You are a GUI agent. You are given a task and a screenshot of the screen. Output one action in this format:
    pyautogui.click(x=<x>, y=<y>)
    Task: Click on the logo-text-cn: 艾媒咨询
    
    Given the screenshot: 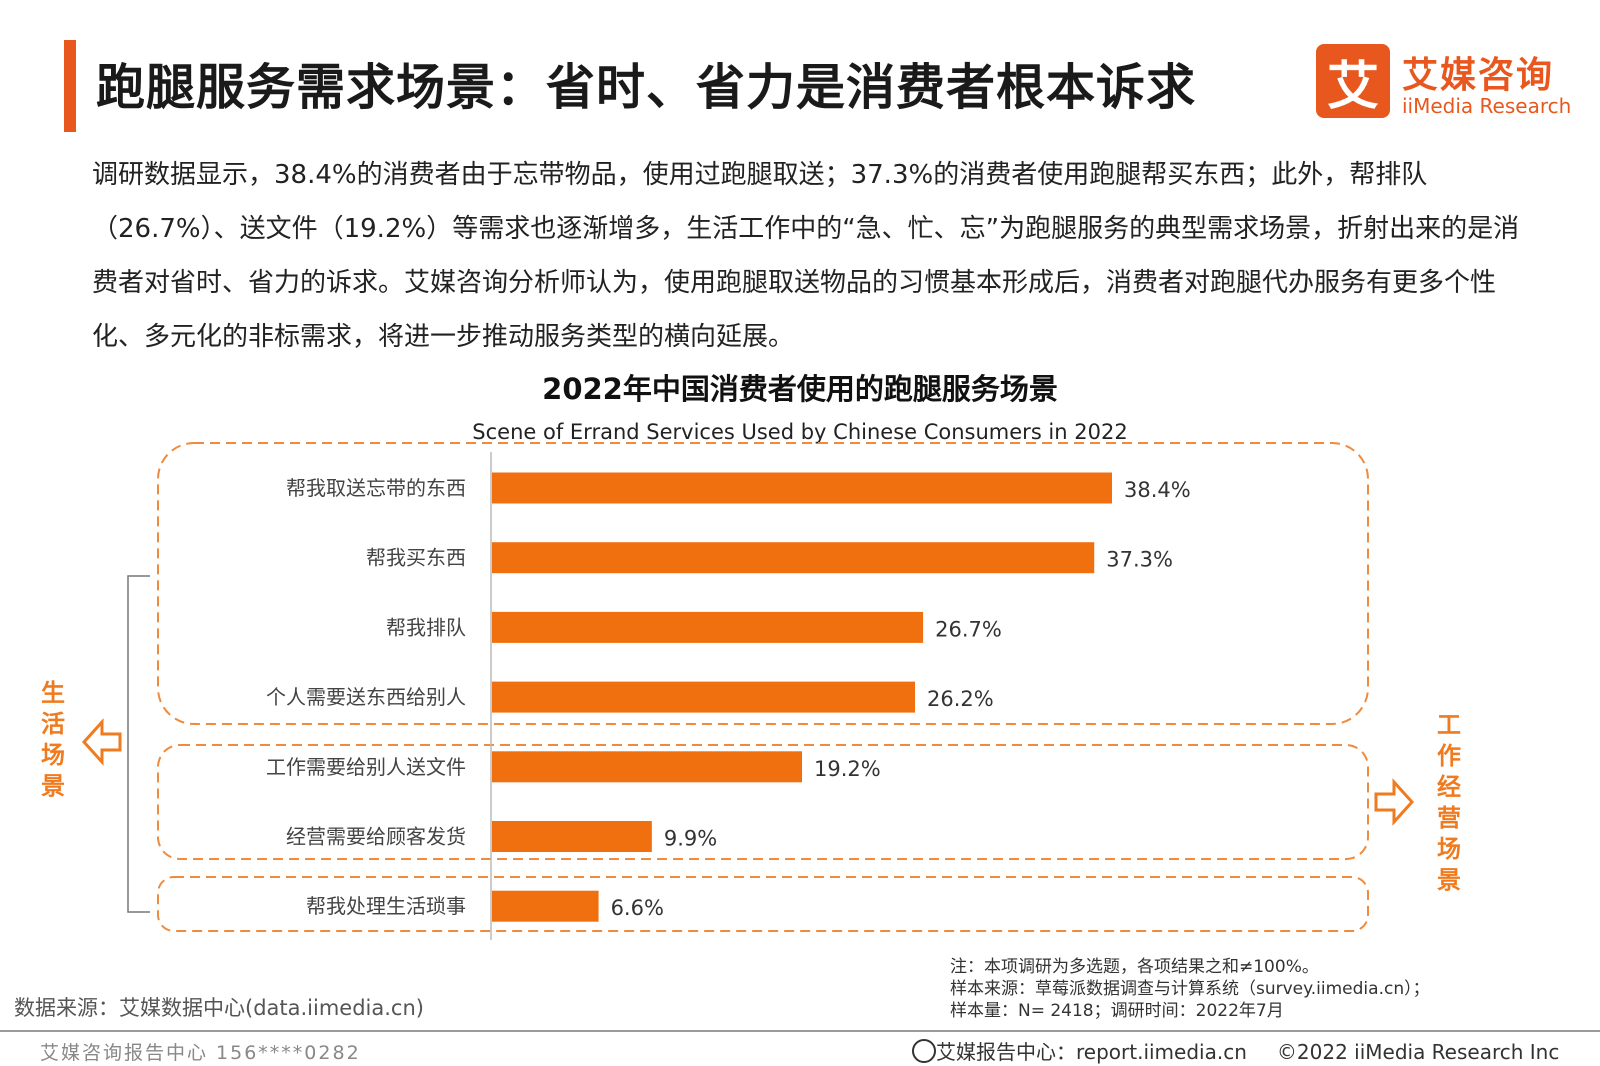 What is the action you would take?
    pyautogui.click(x=1478, y=75)
    